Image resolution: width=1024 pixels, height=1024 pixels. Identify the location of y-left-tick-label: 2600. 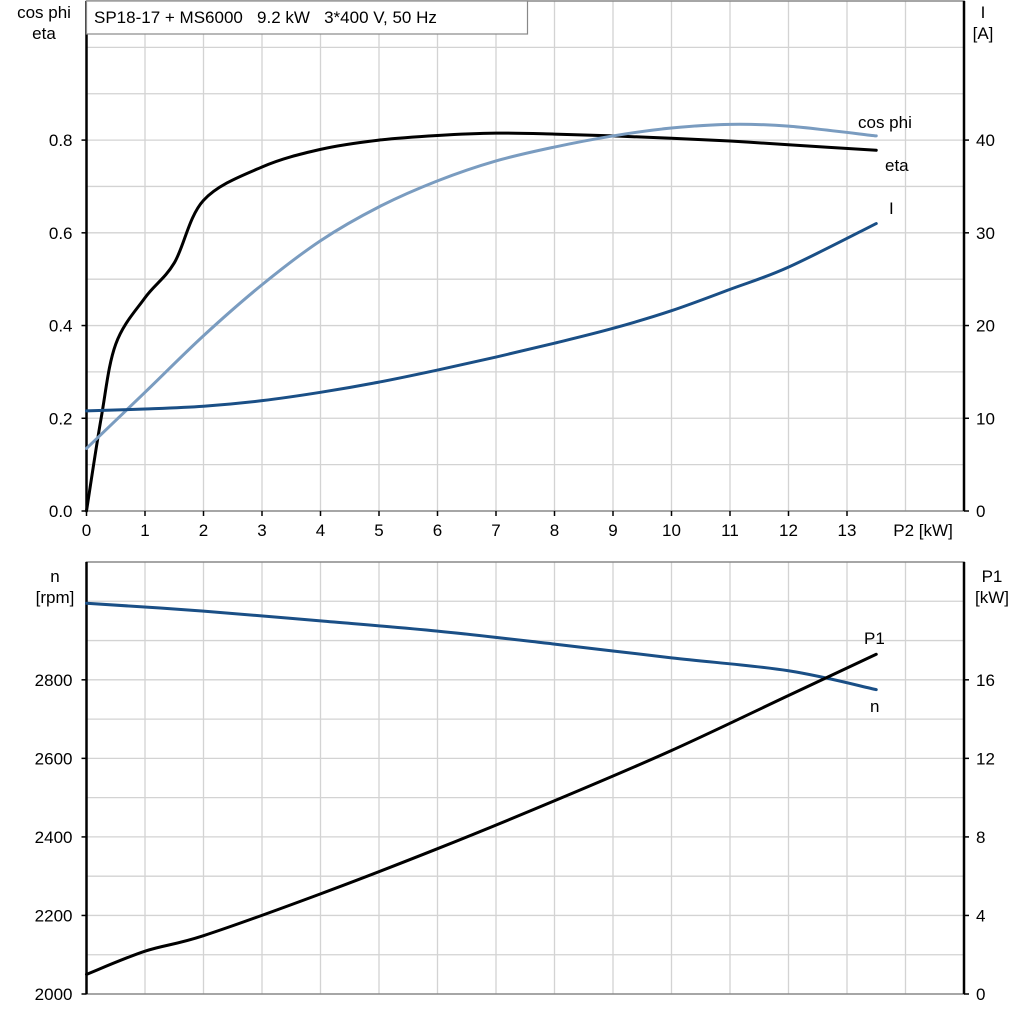
(54, 758).